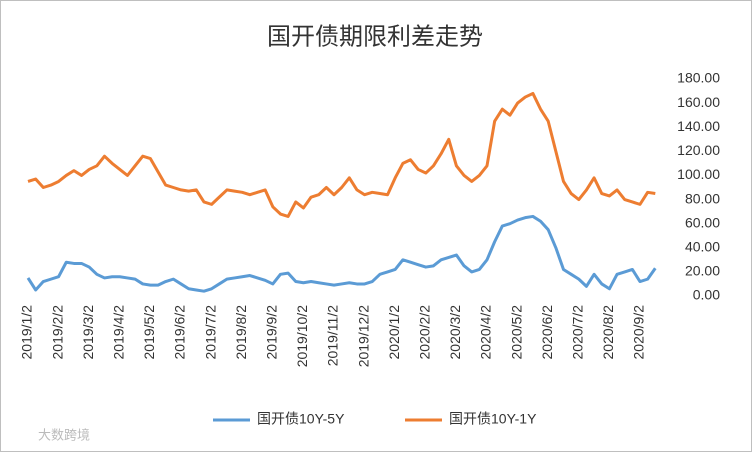 The width and height of the screenshot is (752, 457). What do you see at coordinates (578, 332) in the screenshot?
I see `x-tick-label: 2020/7/2` at bounding box center [578, 332].